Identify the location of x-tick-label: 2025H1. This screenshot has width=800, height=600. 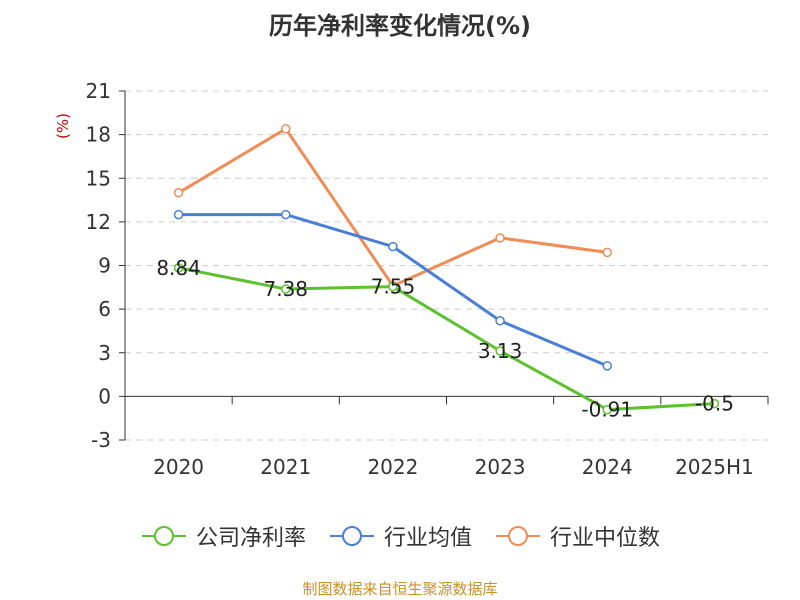
(714, 467).